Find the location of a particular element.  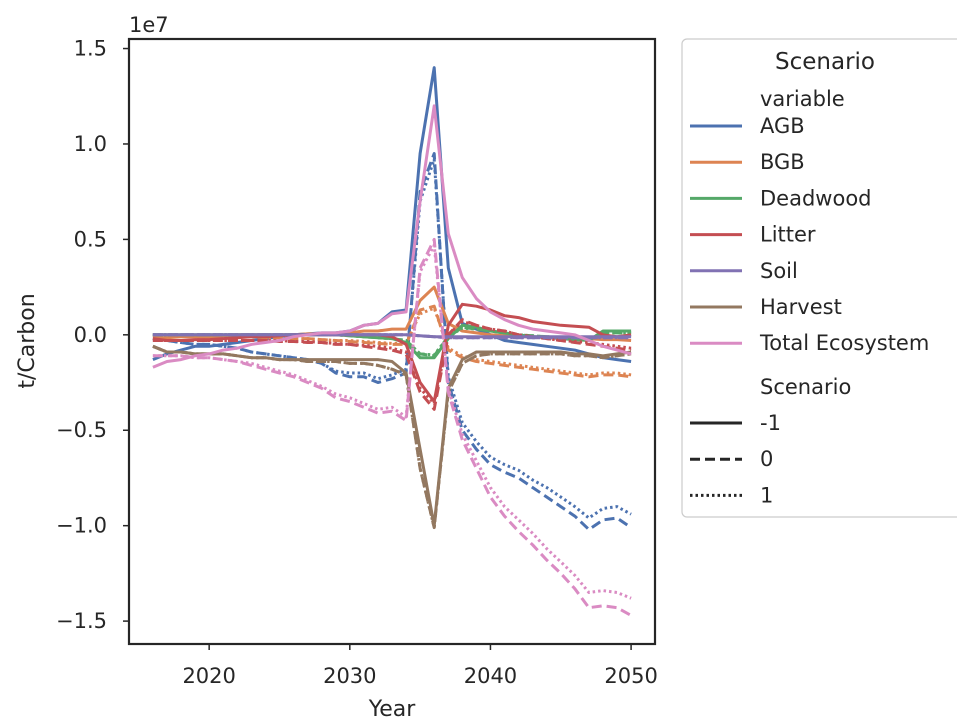

x-tick-label: 2020 is located at coordinates (208, 676).